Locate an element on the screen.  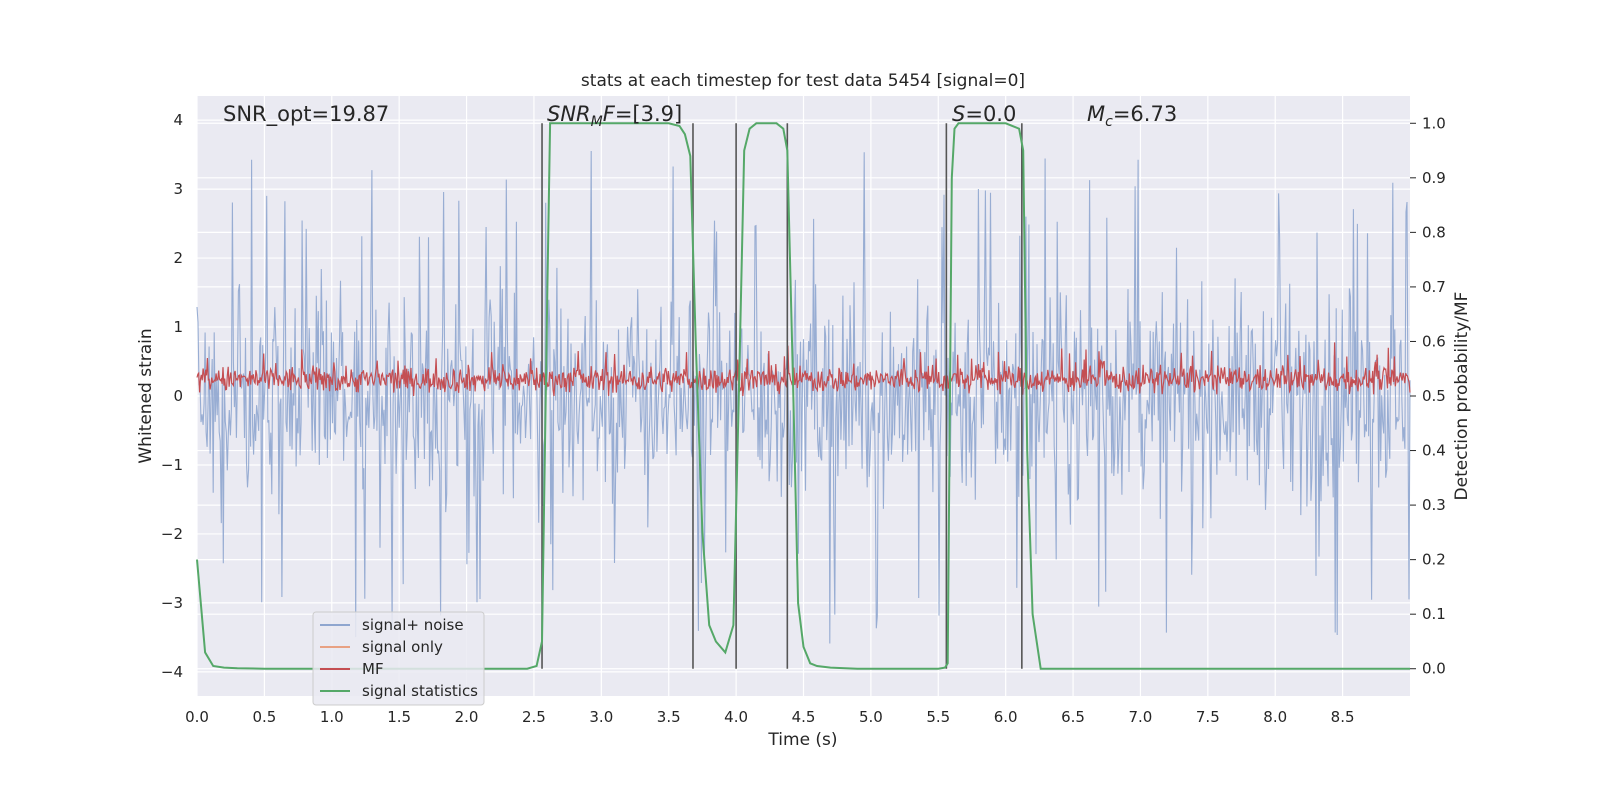
y-tick-label-left: 2 is located at coordinates (178, 258).